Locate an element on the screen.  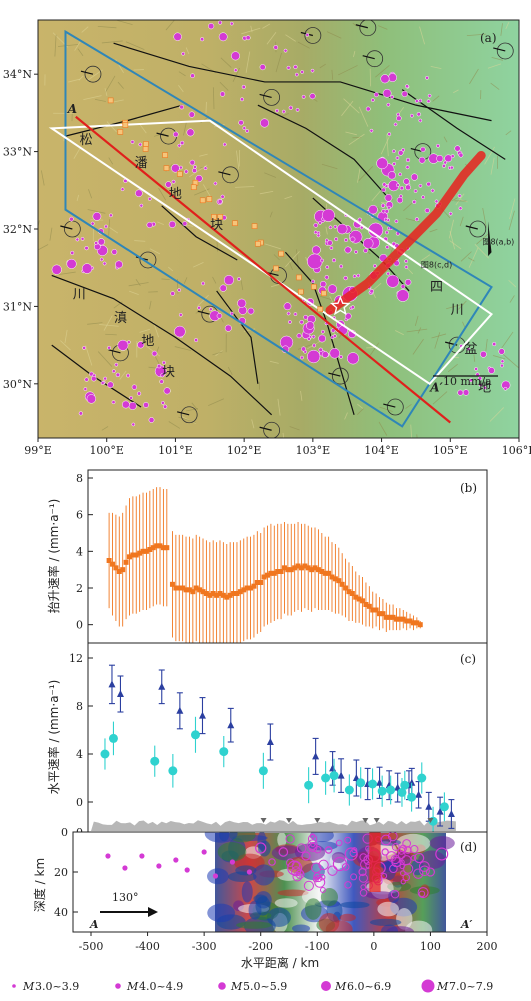
azimuth-arrowhead is located at coordinates (153, 912).